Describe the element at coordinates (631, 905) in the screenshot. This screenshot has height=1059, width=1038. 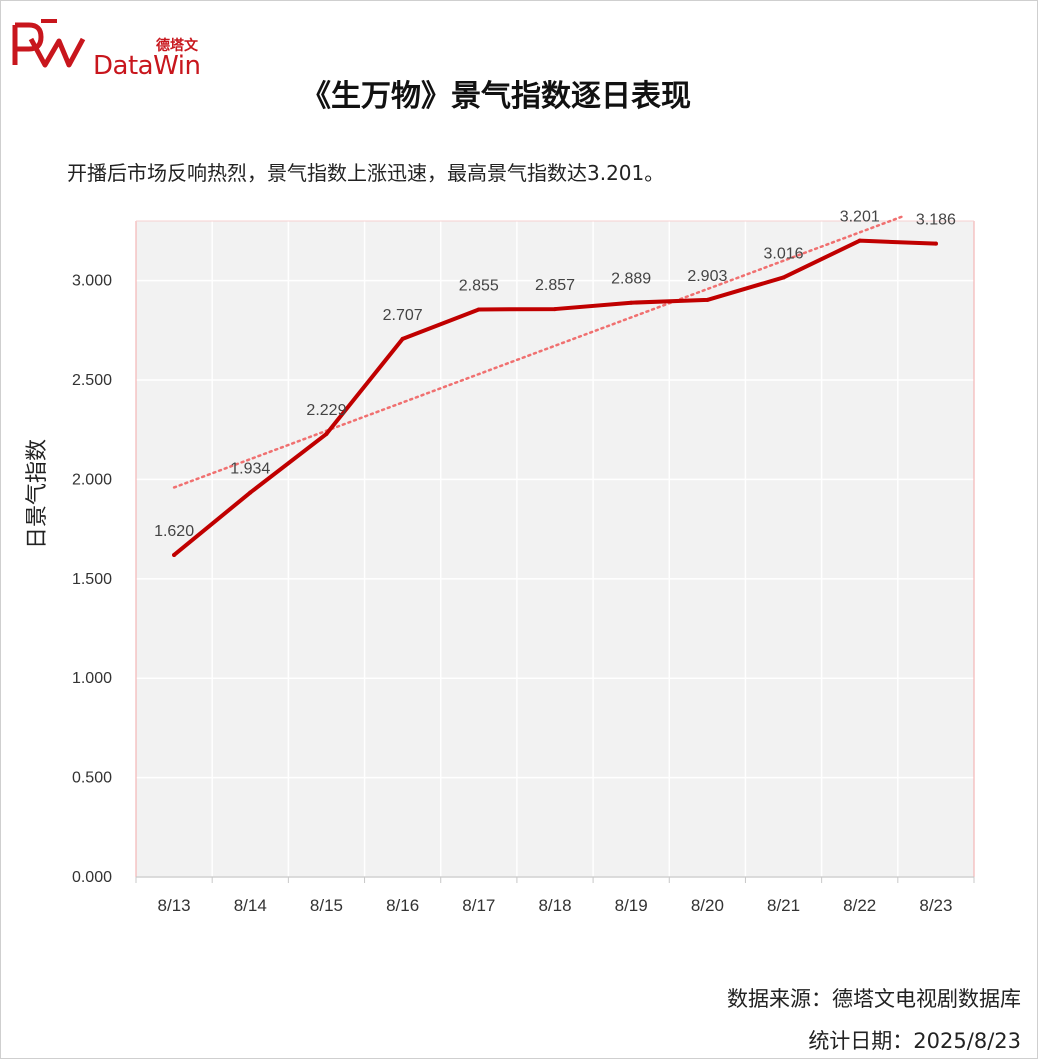
I see `x-tick-label: 8/19` at that location.